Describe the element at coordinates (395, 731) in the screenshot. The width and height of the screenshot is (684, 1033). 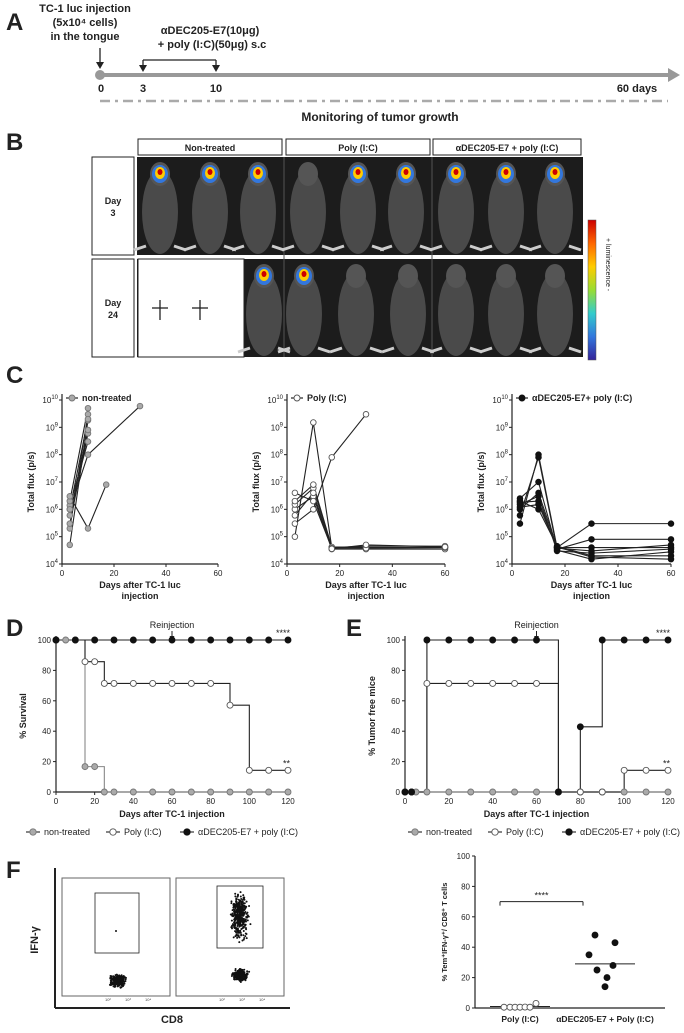
I see `y-tick-label: 40` at that location.